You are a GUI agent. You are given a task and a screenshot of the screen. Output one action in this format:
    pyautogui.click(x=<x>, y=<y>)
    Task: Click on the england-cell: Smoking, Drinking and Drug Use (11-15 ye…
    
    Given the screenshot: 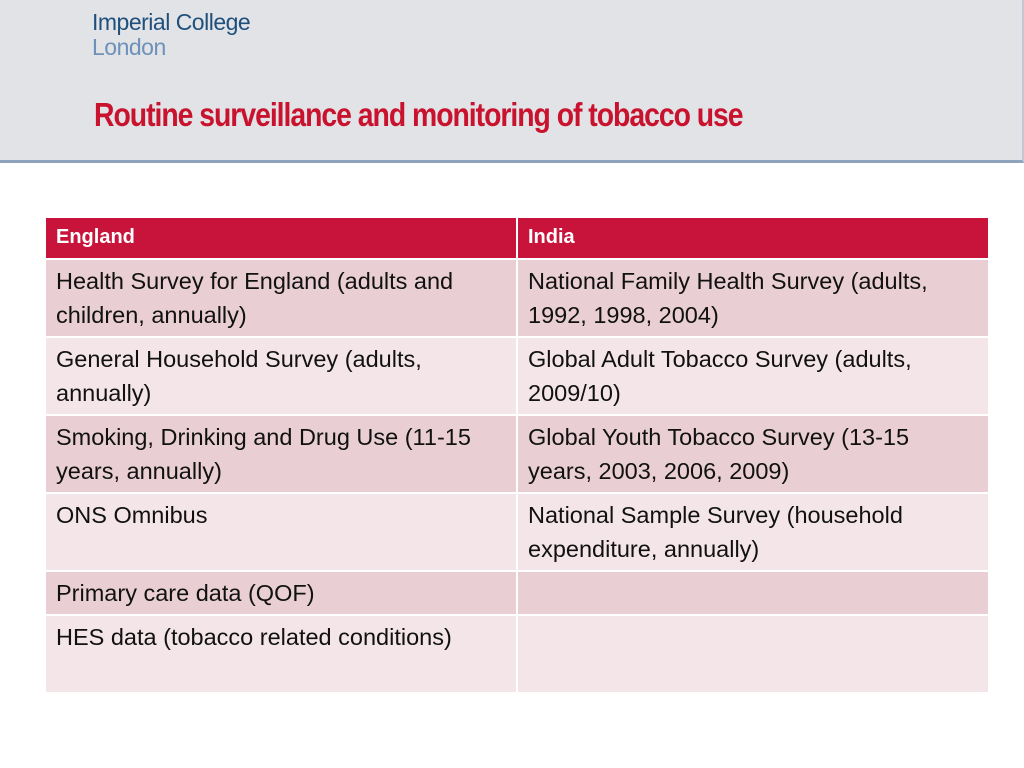 What is the action you would take?
    pyautogui.click(x=281, y=454)
    